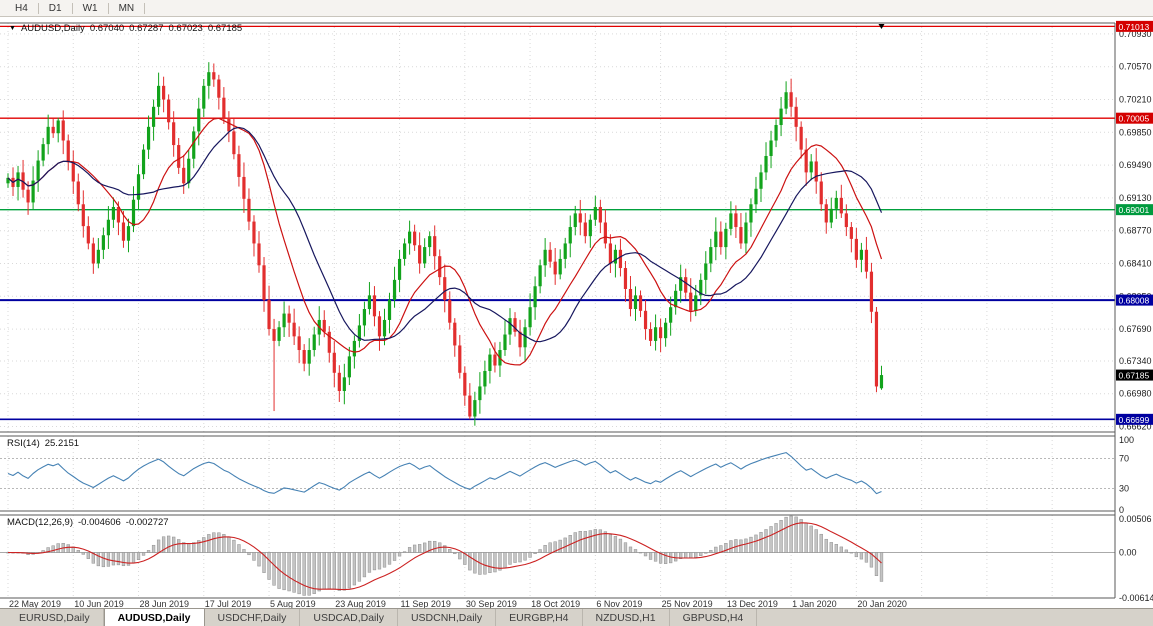  Describe the element at coordinates (1126, 475) in the screenshot. I see `rsi-axis-labels: 100 70 30 0` at that location.